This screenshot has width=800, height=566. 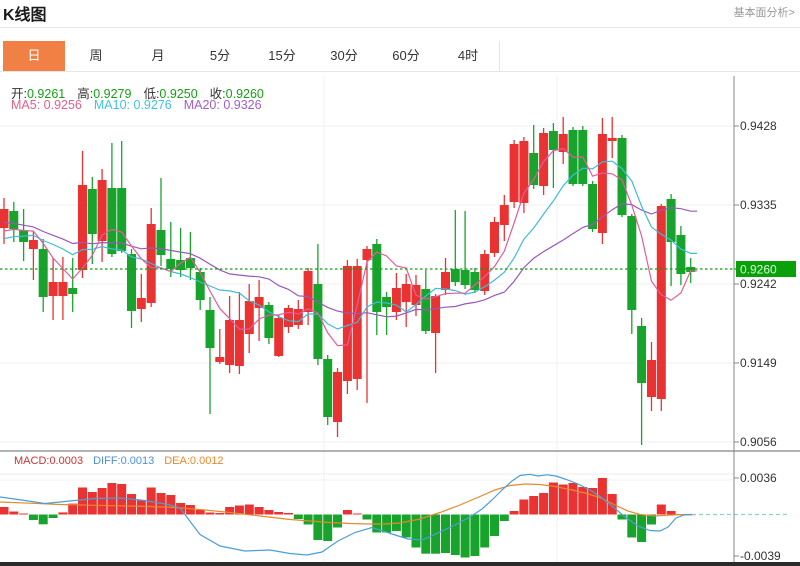 What do you see at coordinates (760, 556) in the screenshot?
I see `svg-text: -0.0039` at bounding box center [760, 556].